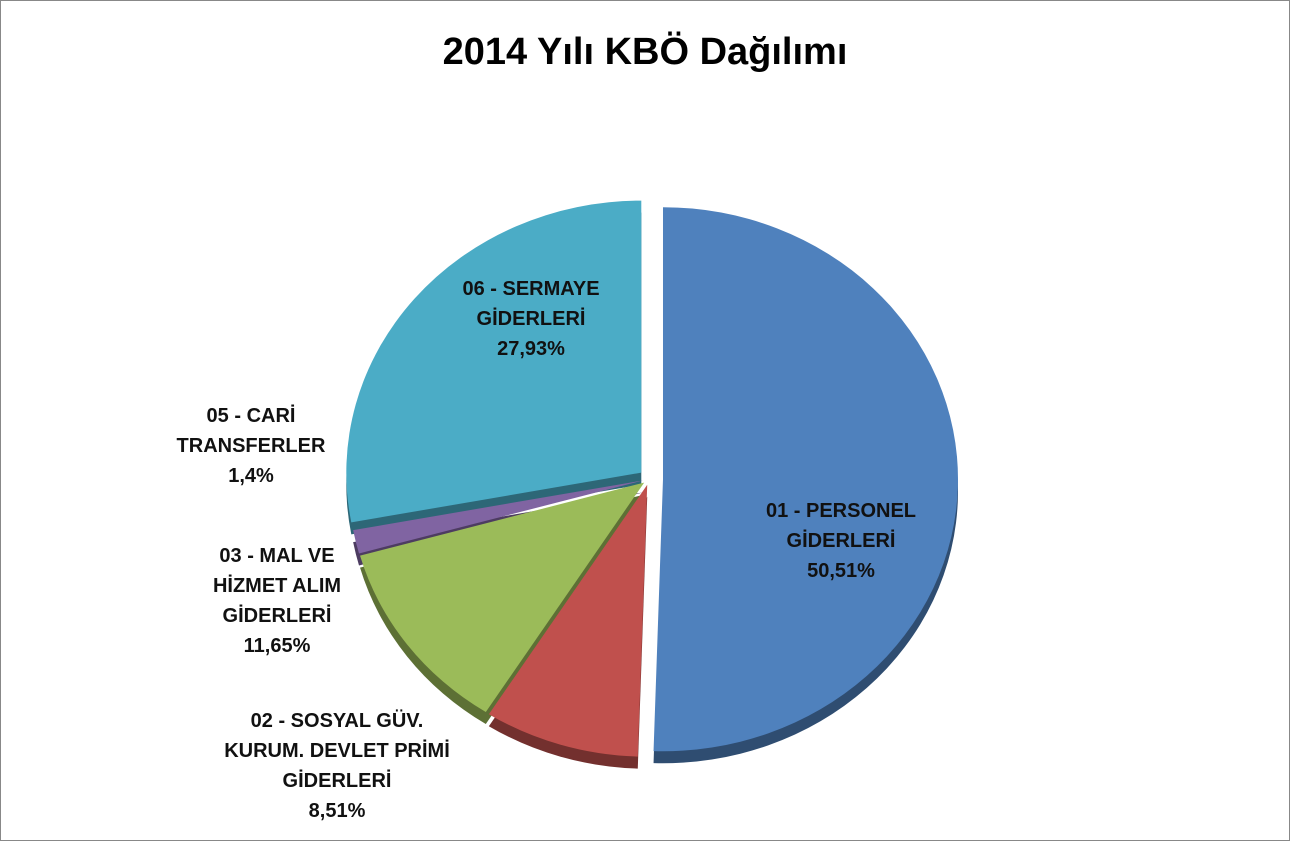 This screenshot has height=841, width=1290. What do you see at coordinates (337, 811) in the screenshot?
I see `value-label: 8,51%` at bounding box center [337, 811].